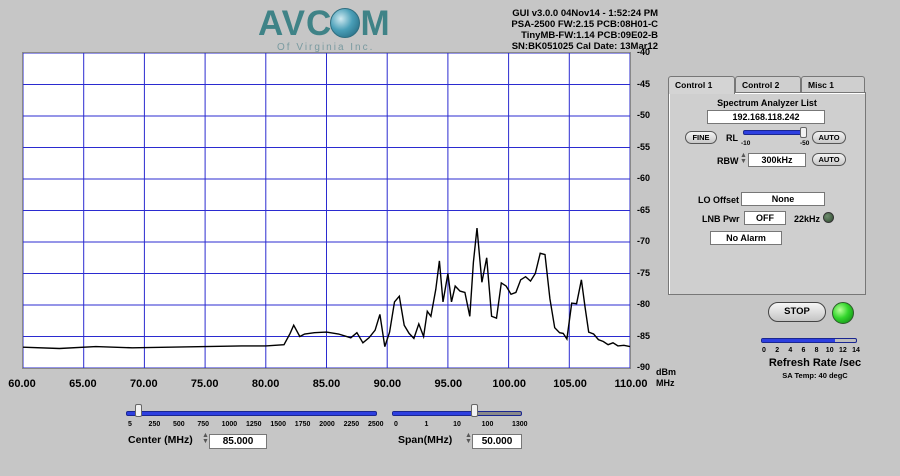 Image resolution: width=900 pixels, height=476 pixels. What do you see at coordinates (326, 384) in the screenshot?
I see `x-tick-label: 85.00` at bounding box center [326, 384].